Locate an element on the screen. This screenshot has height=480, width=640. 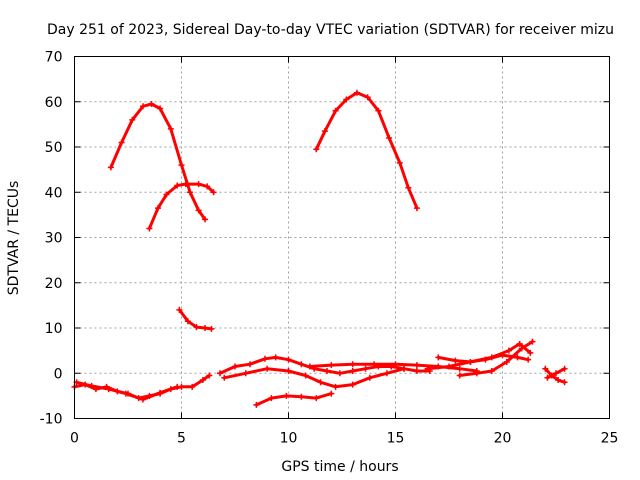
y-tick-label: 50 is located at coordinates (54, 148).